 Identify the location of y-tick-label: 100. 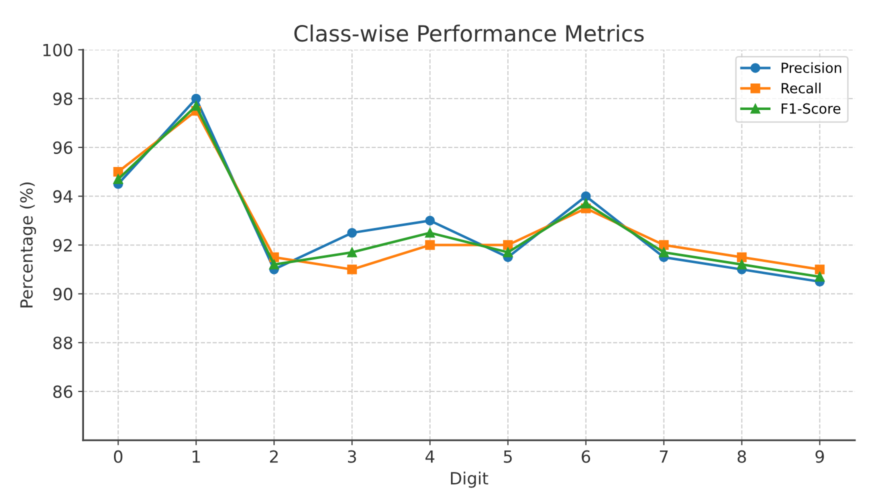
(57, 50).